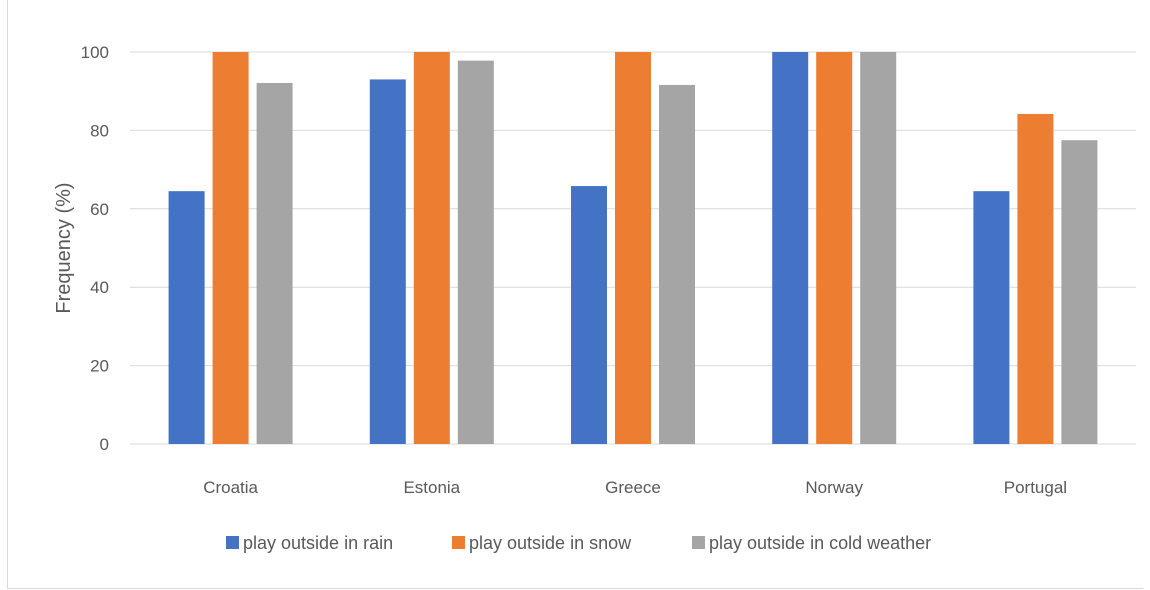 The height and width of the screenshot is (590, 1150). I want to click on x-axis-categories: Croatia Estonia Greece Norway Portugal, so click(635, 487).